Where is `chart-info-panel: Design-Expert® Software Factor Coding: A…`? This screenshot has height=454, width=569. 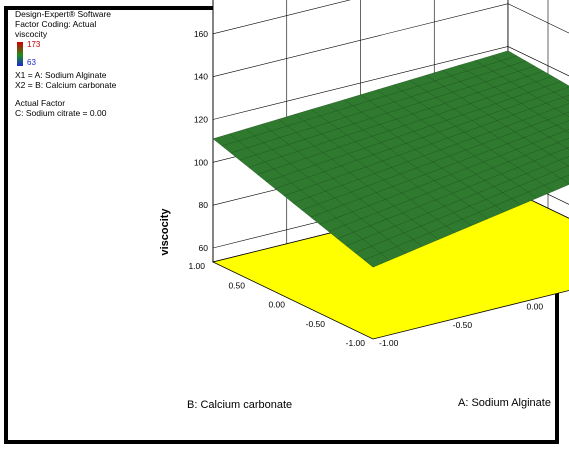
chart-info-panel: Design-Expert® Software Factor Coding: A… is located at coordinates (65, 63).